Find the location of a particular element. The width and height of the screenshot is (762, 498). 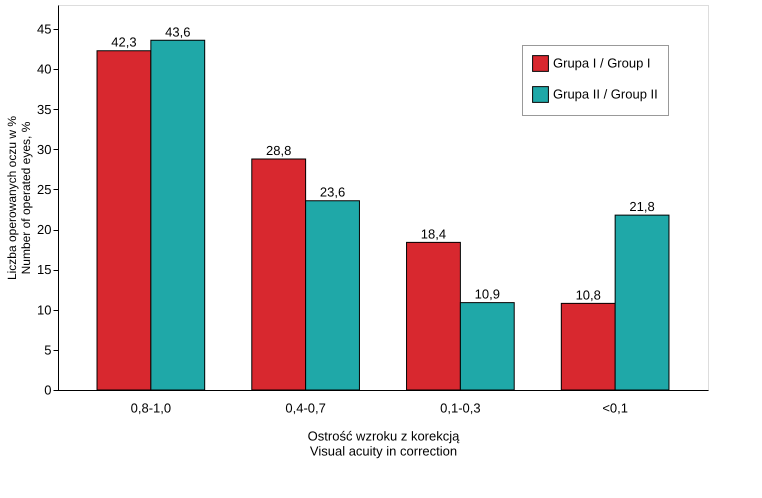

y-axis-title: Liczba operowanych oczu w % Number of operated eyes, % is located at coordinates (19, 198).